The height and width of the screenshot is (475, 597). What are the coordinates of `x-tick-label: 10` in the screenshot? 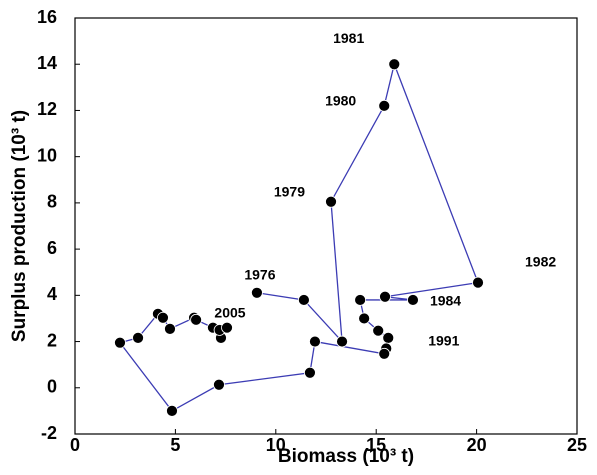 It's located at (276, 445).